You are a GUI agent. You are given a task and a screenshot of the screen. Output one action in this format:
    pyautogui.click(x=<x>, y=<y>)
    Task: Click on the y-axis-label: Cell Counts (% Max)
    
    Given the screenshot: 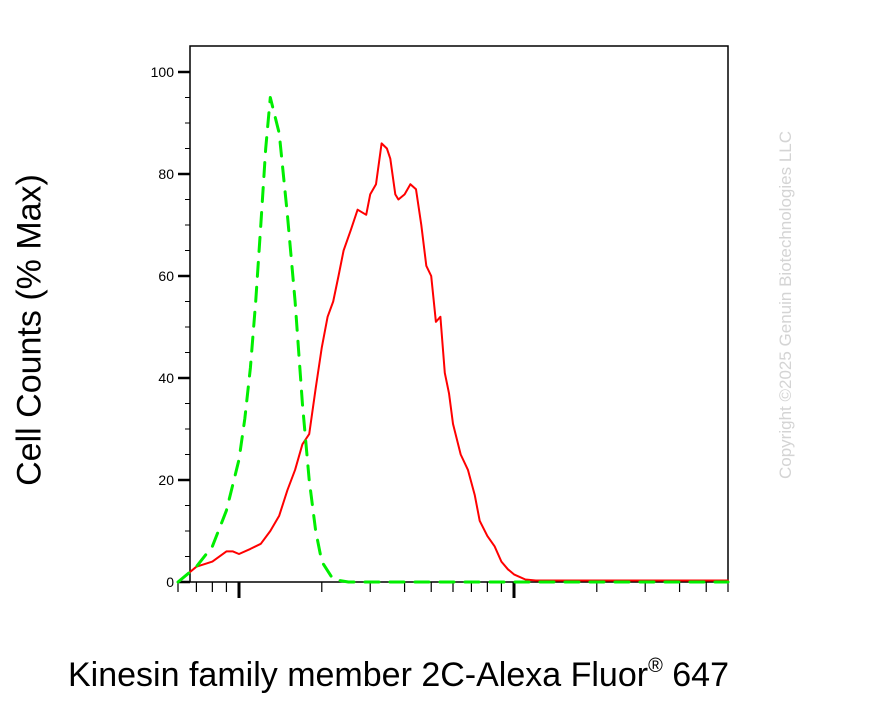 What is the action you would take?
    pyautogui.click(x=29, y=330)
    